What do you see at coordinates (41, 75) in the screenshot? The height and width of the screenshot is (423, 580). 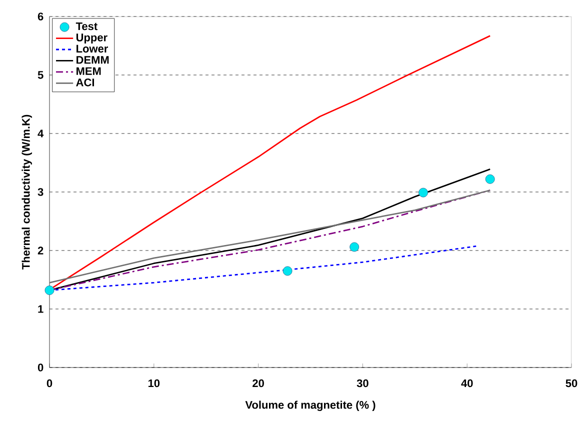 I see `y-tick-label: 5` at bounding box center [41, 75].